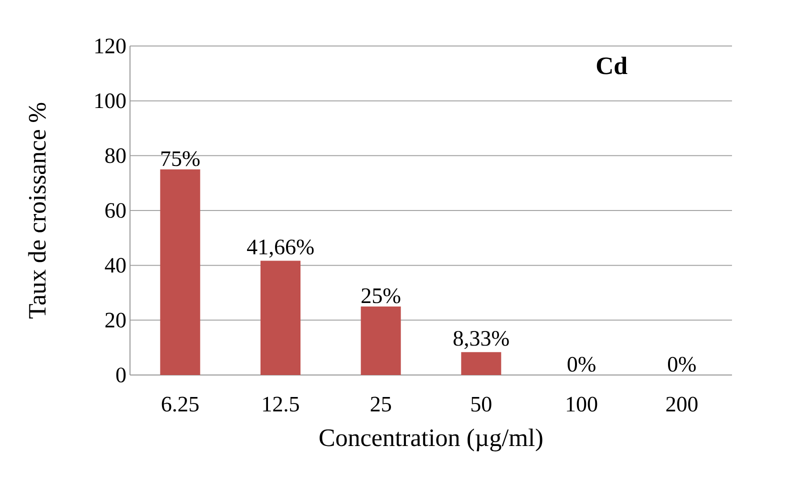  I want to click on x-tick-label: 6.25, so click(180, 404).